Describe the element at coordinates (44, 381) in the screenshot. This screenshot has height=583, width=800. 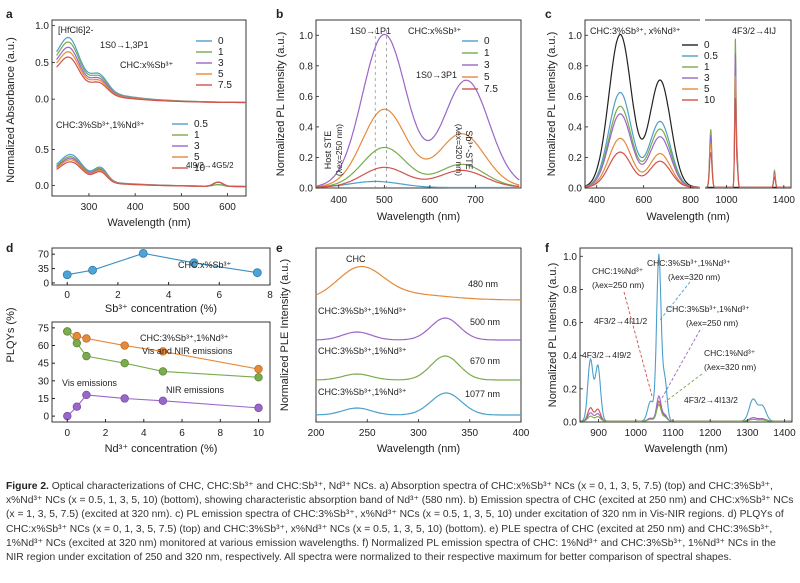
I see `y-tick-label: 30` at that location.